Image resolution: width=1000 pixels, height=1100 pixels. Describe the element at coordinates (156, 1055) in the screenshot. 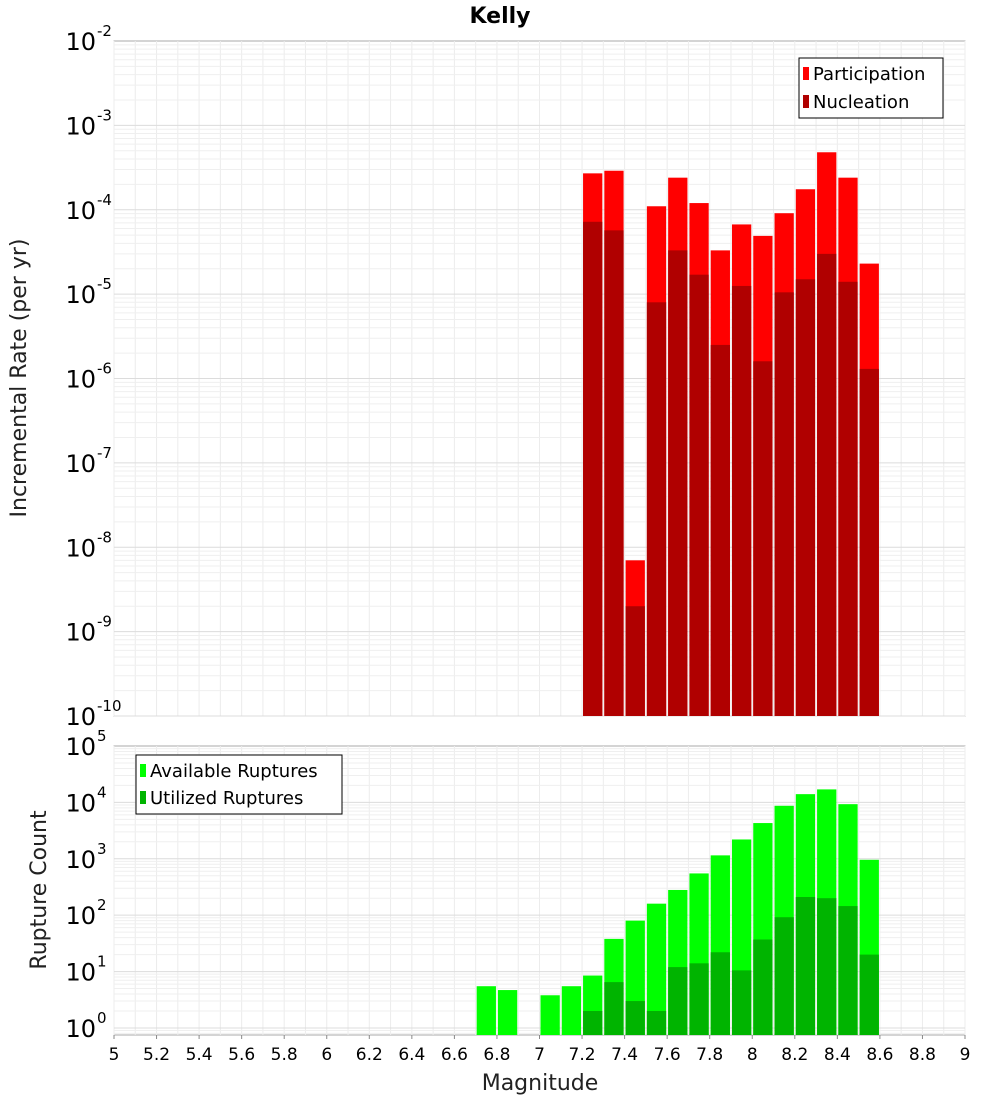

I see `x-tick-label: 5.2` at that location.